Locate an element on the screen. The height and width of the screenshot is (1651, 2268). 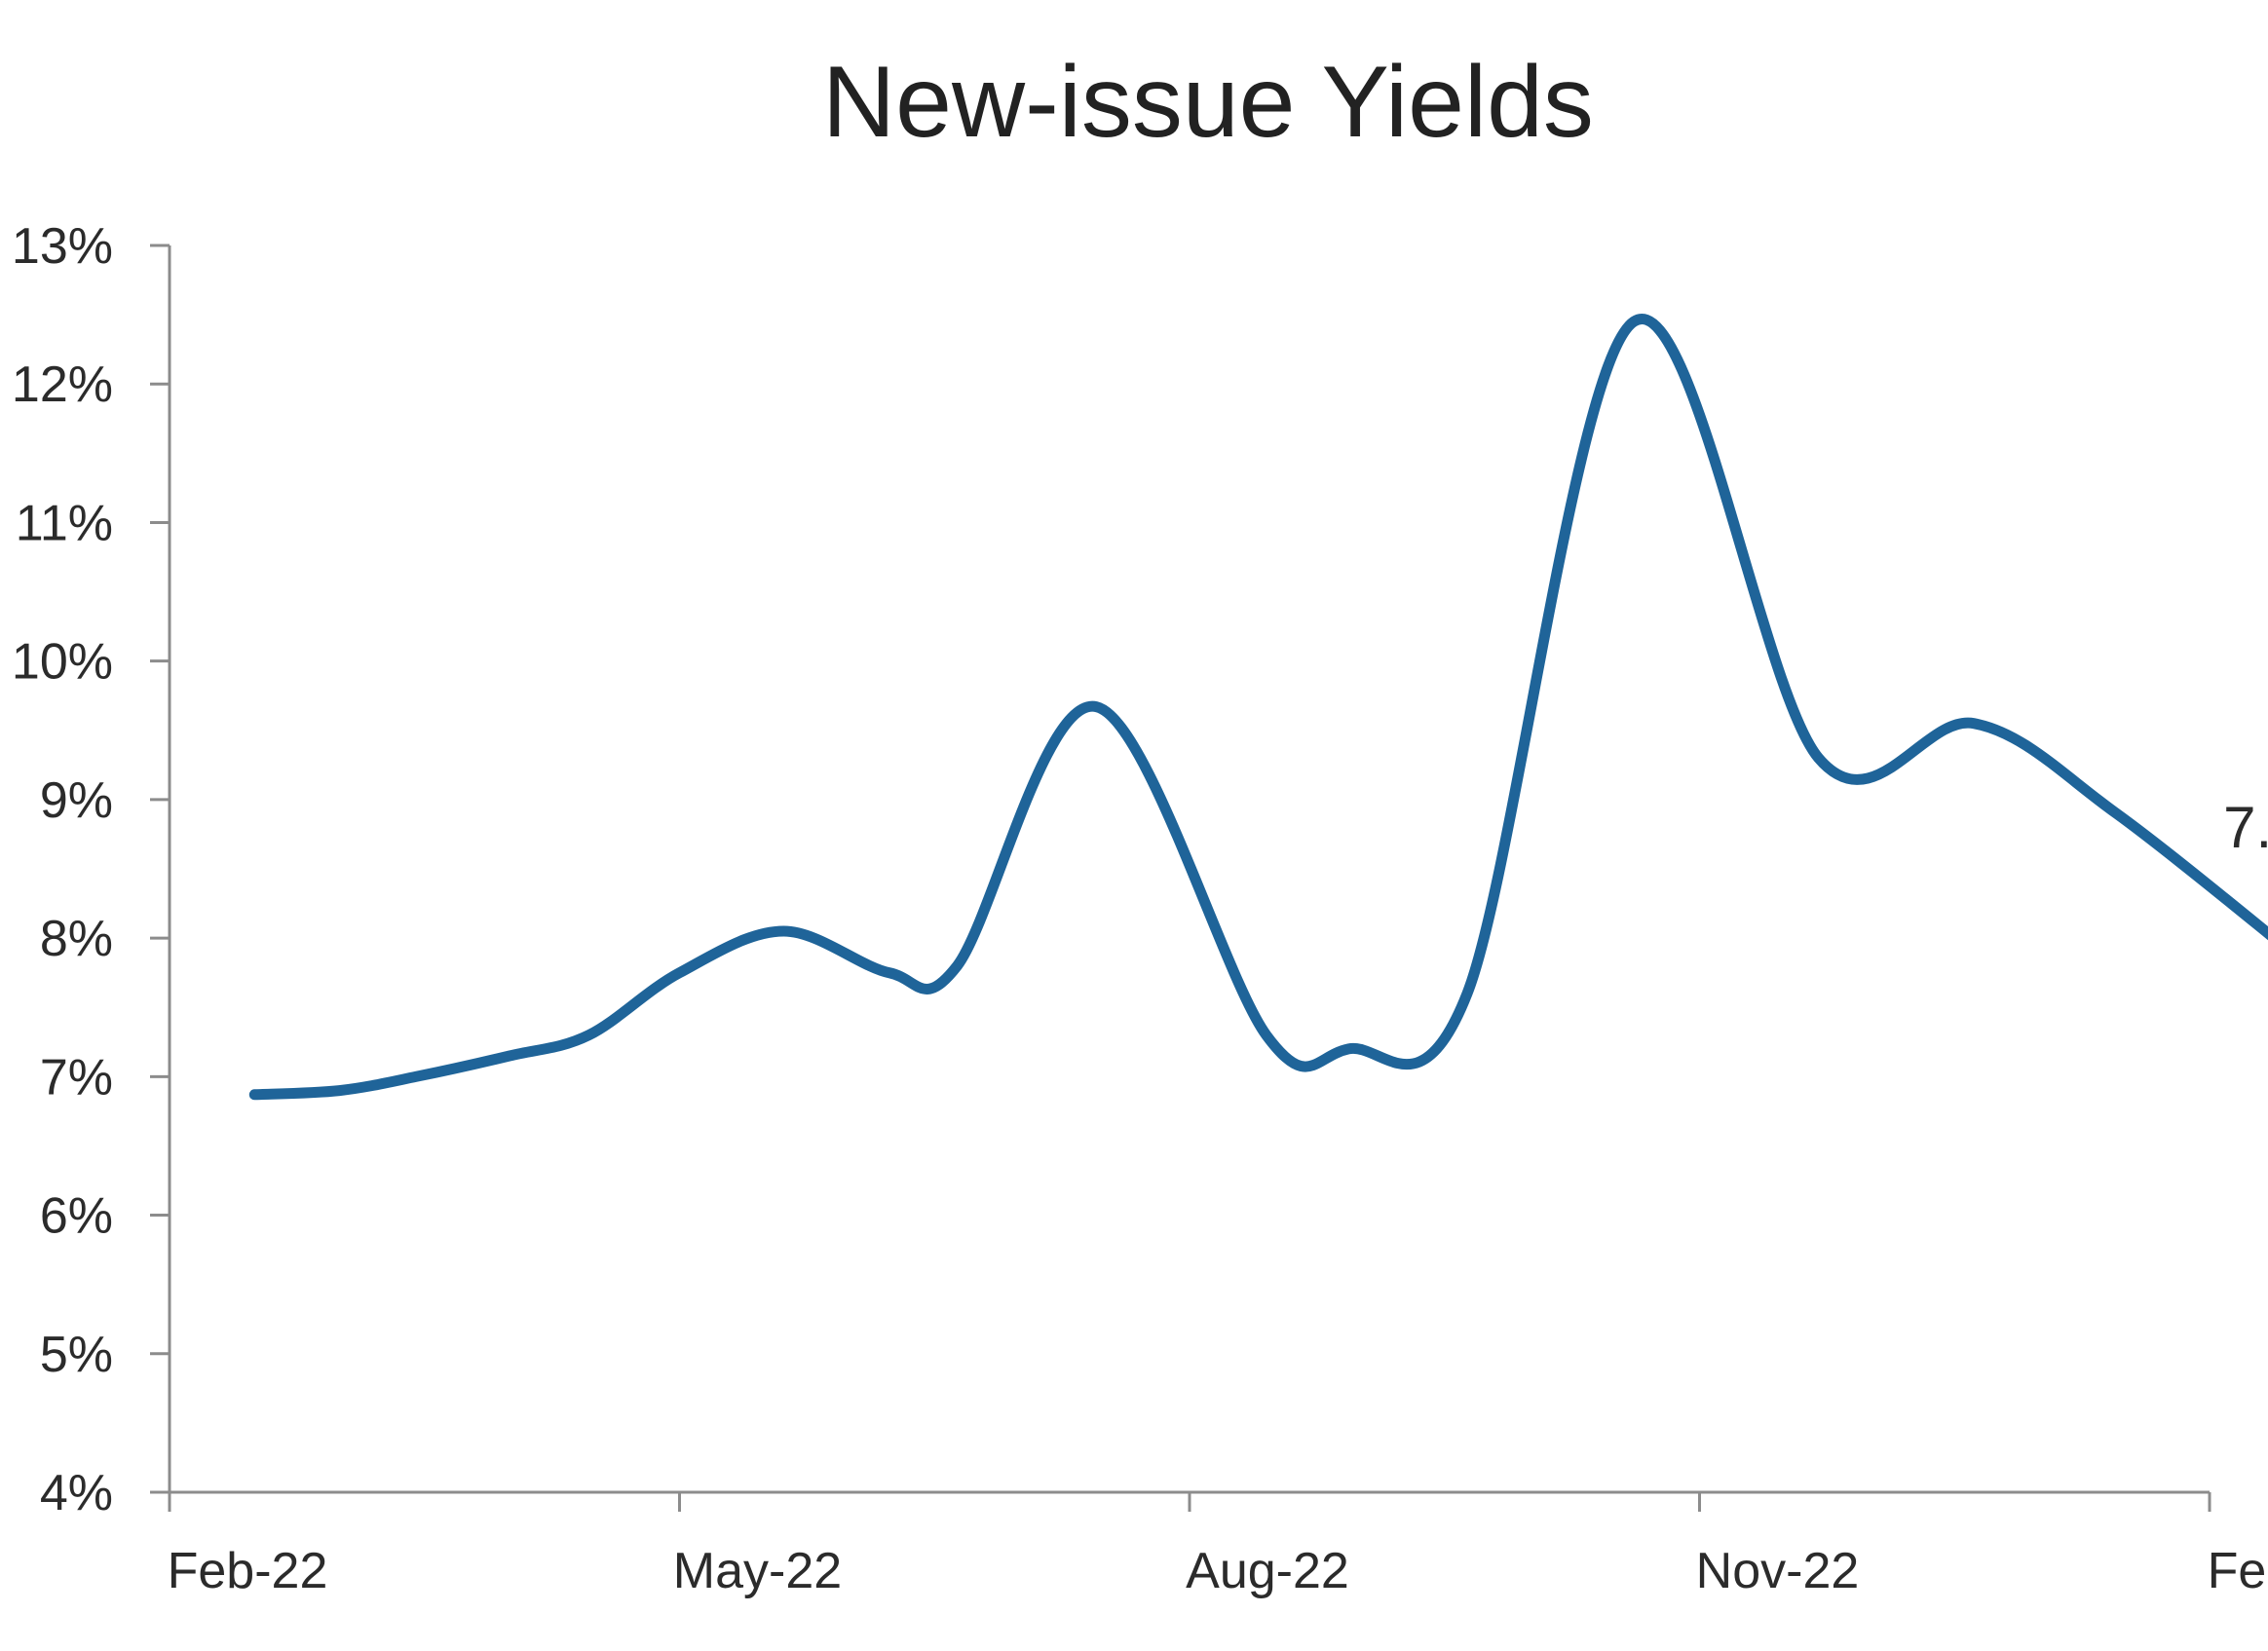
x-tick-label: Feb-23 is located at coordinates (2238, 1571).